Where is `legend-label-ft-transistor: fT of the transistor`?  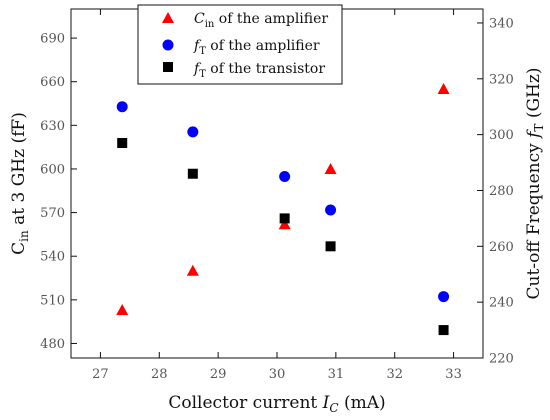
legend-label-ft-transistor: fT of the transistor is located at coordinates (259, 70).